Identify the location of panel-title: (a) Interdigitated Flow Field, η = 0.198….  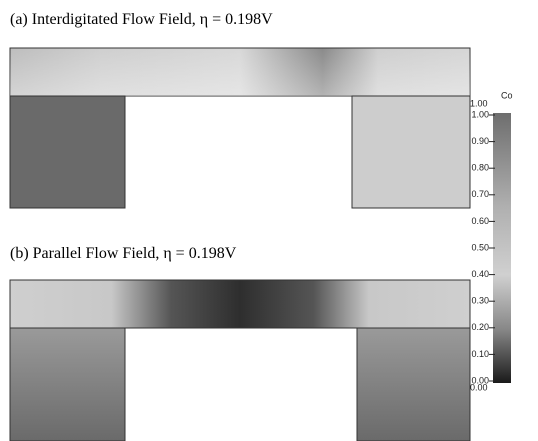
(141, 19).